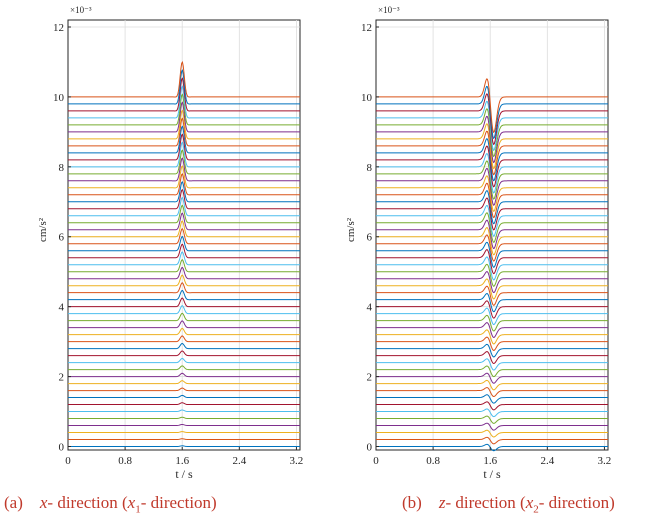  Describe the element at coordinates (605, 461) in the screenshot. I see `panel-b-xtick-label-4: 3.2` at that location.